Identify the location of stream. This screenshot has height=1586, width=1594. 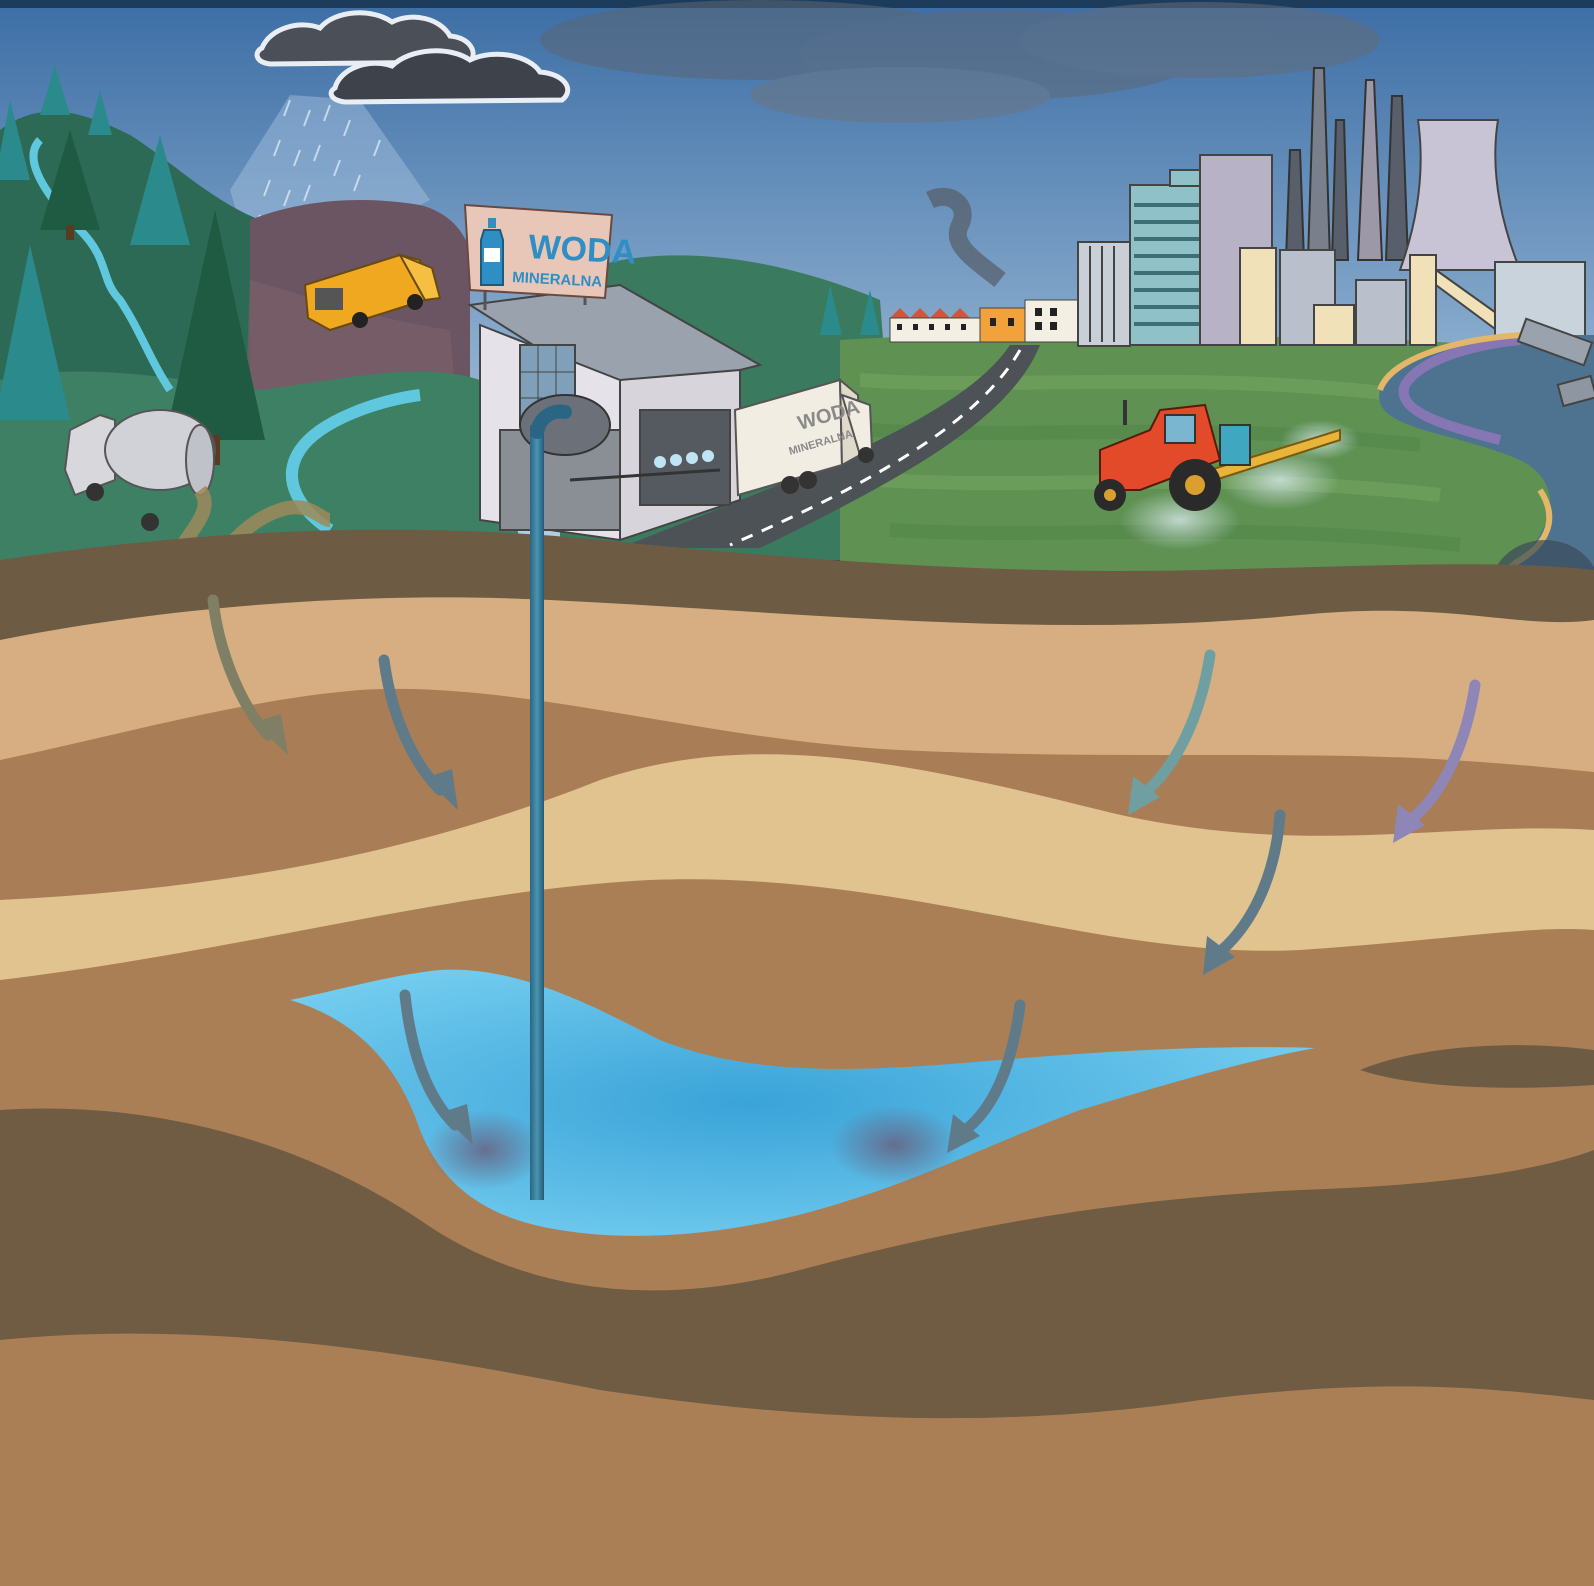
(101, 265).